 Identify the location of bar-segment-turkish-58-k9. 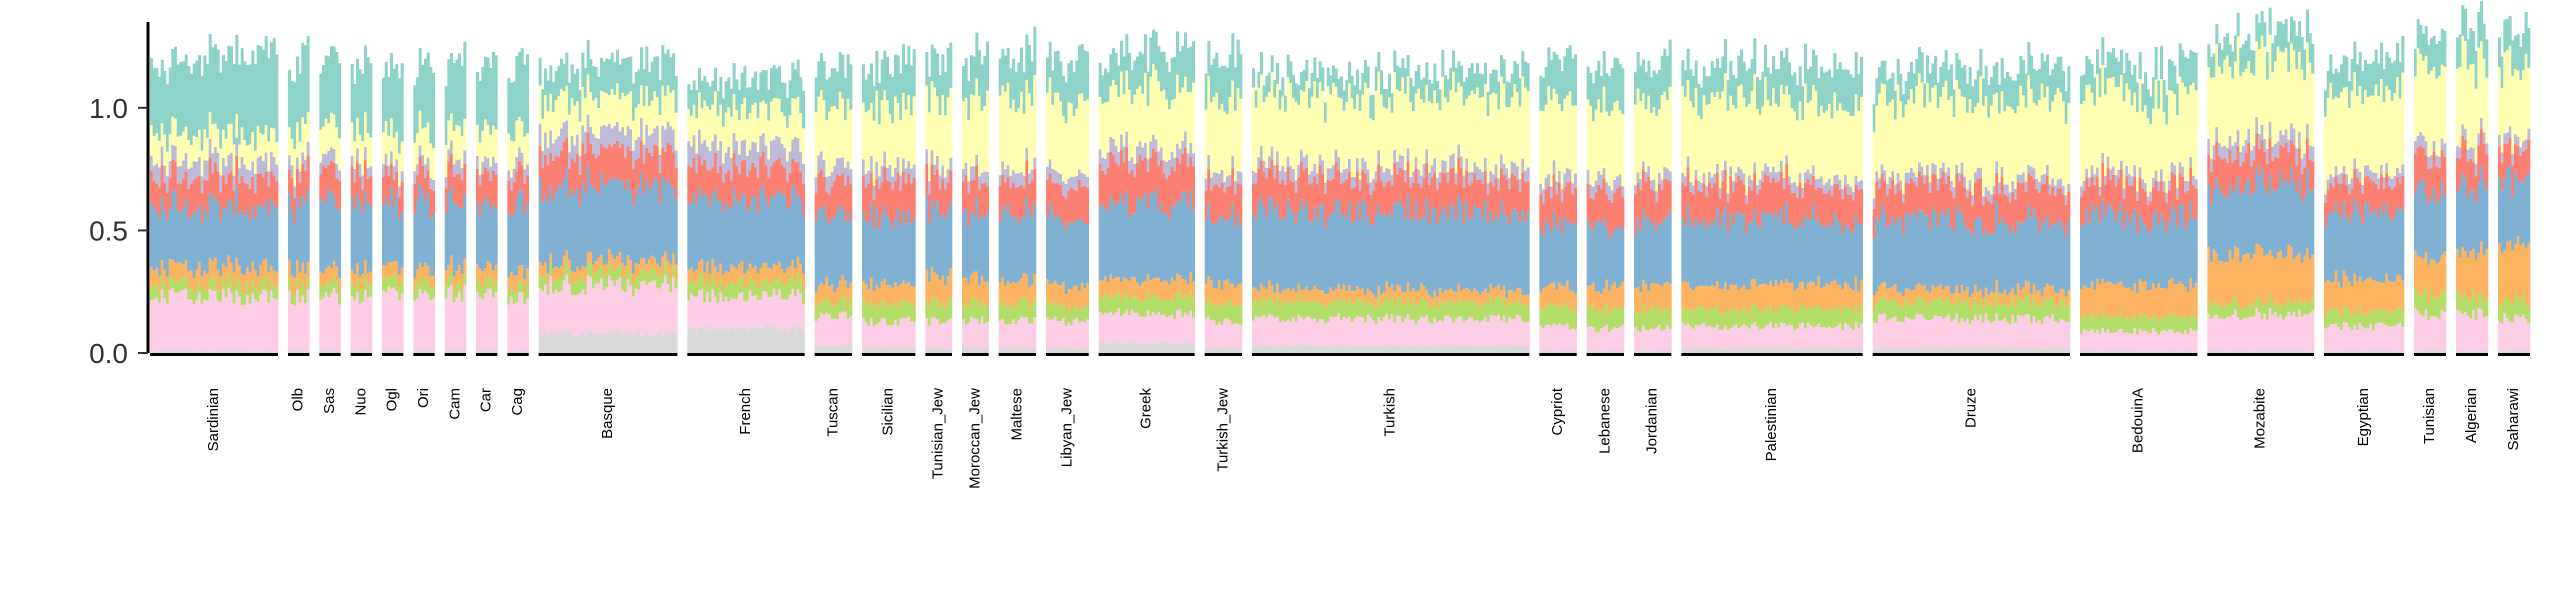
(1406, 81).